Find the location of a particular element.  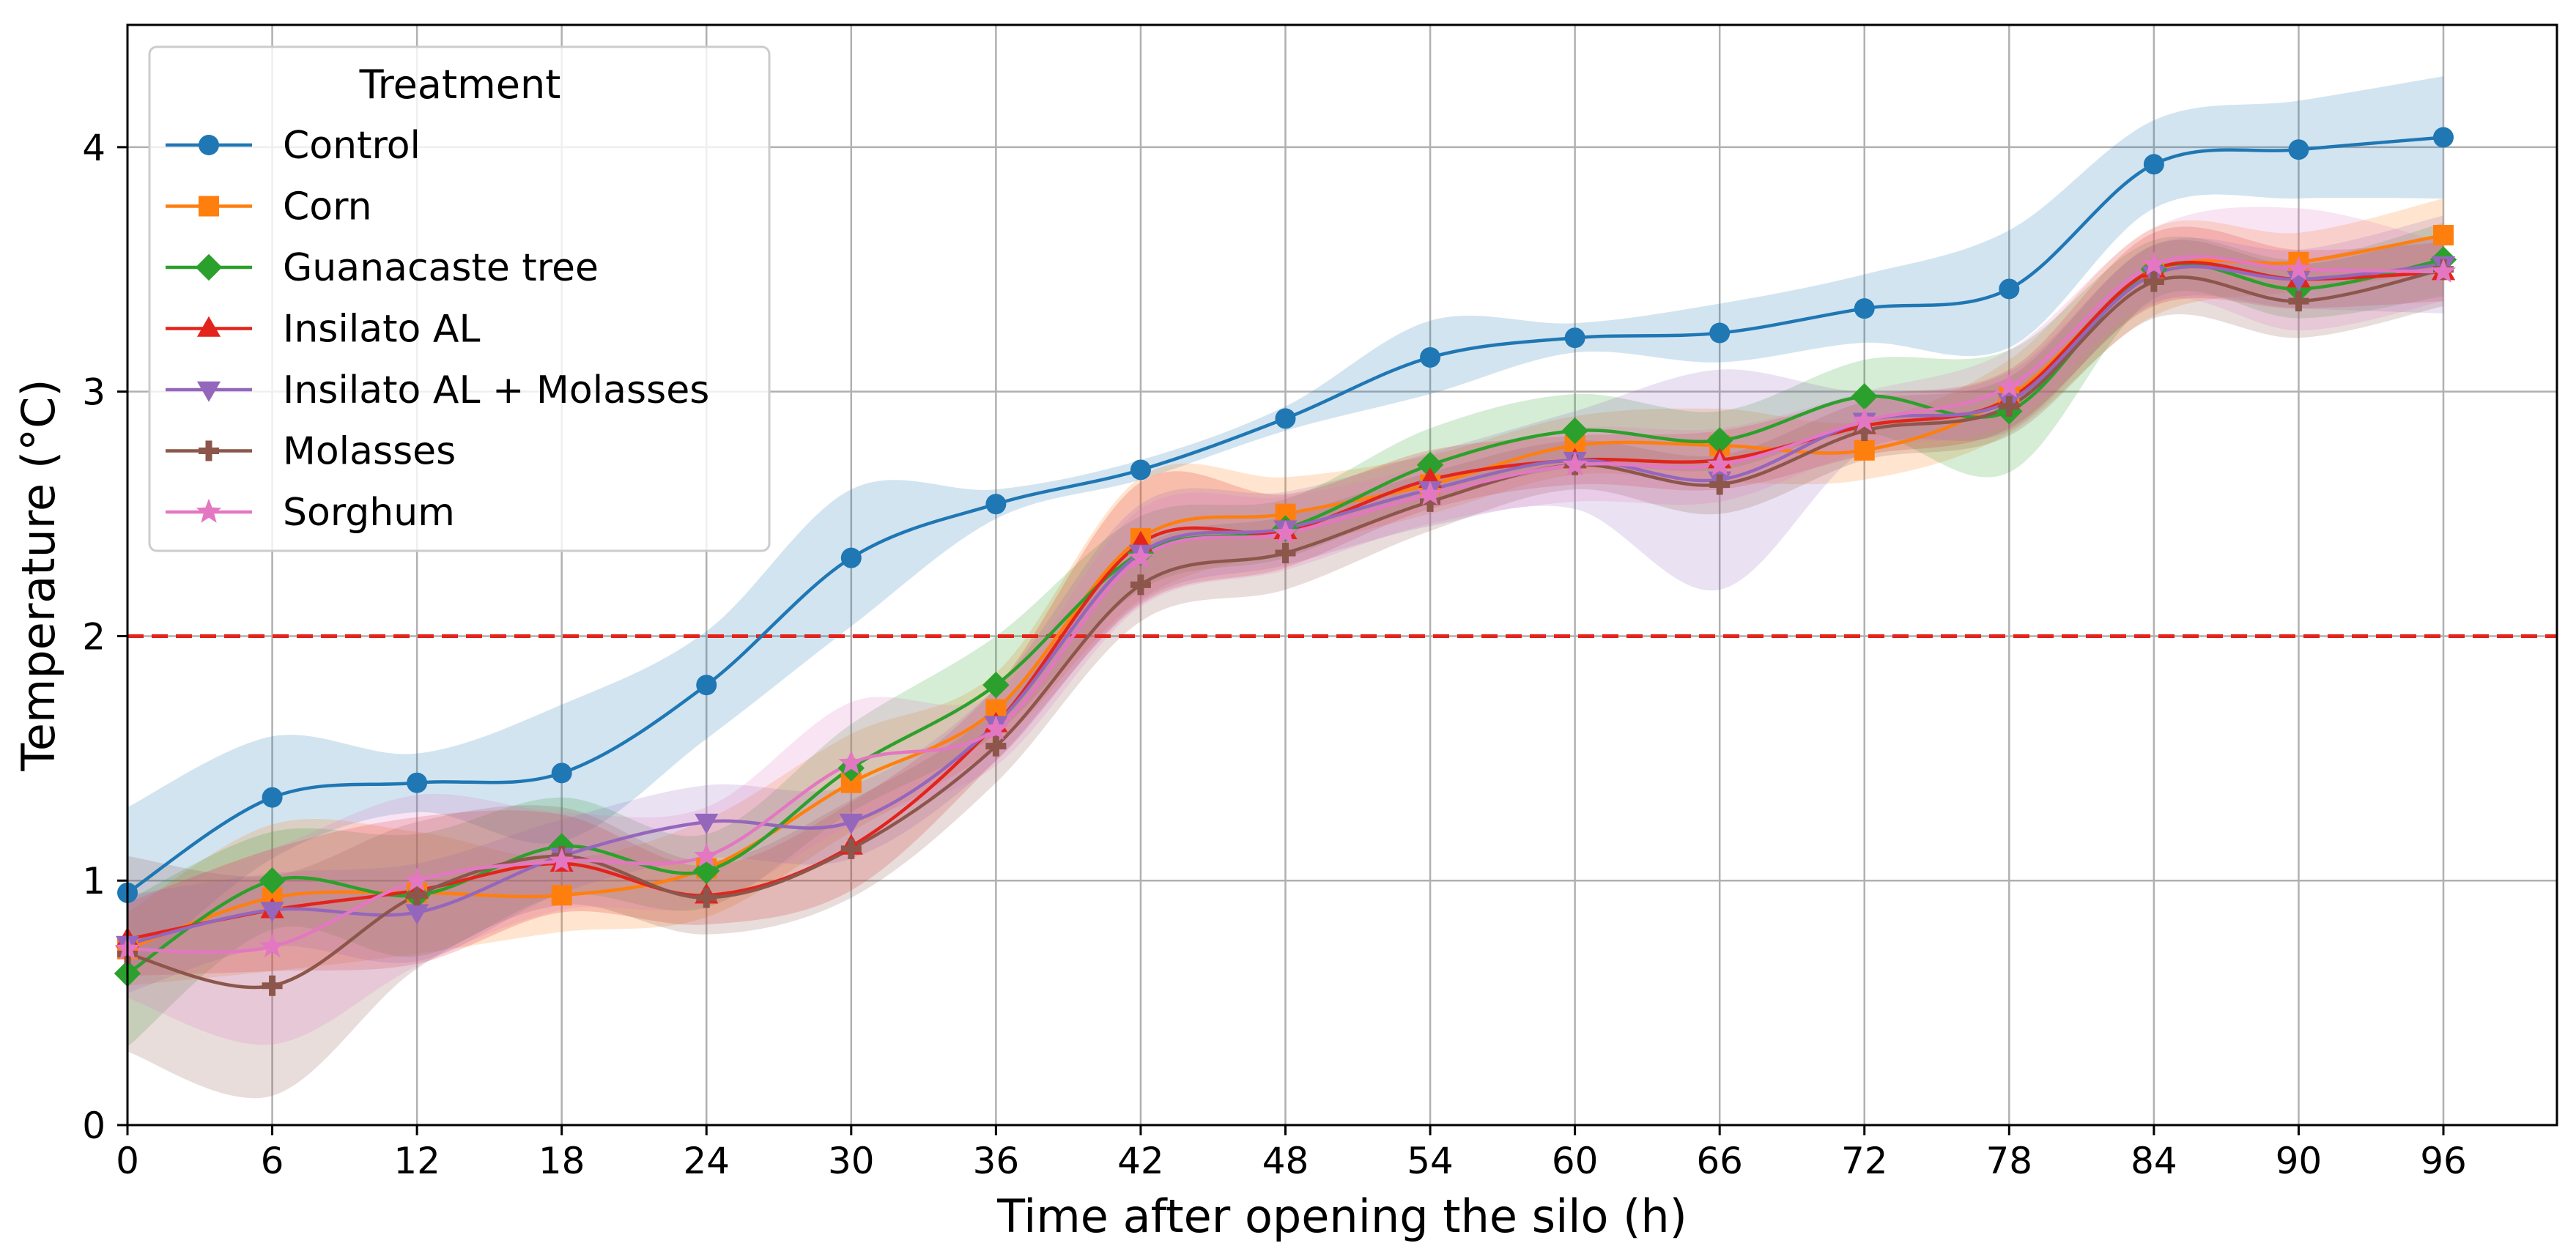

x-tick-label: 12 is located at coordinates (416, 1161).